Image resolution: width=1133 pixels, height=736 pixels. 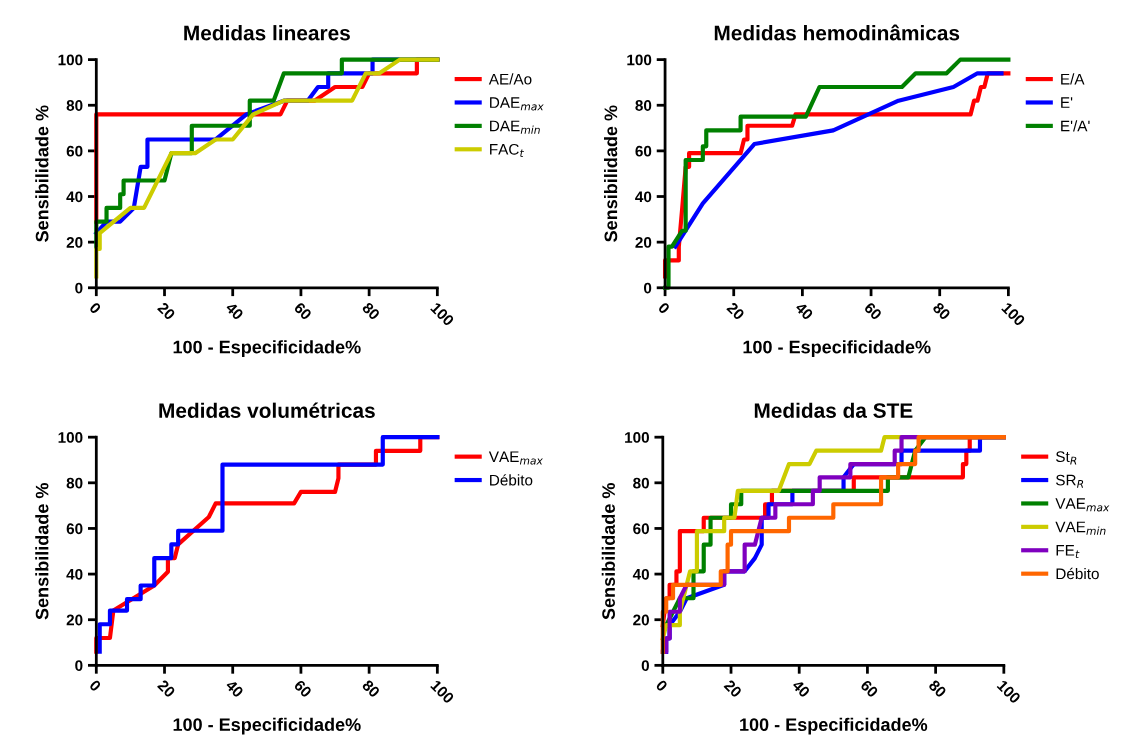 What do you see at coordinates (833, 410) in the screenshot?
I see `chart-title: Medidas da STE` at bounding box center [833, 410].